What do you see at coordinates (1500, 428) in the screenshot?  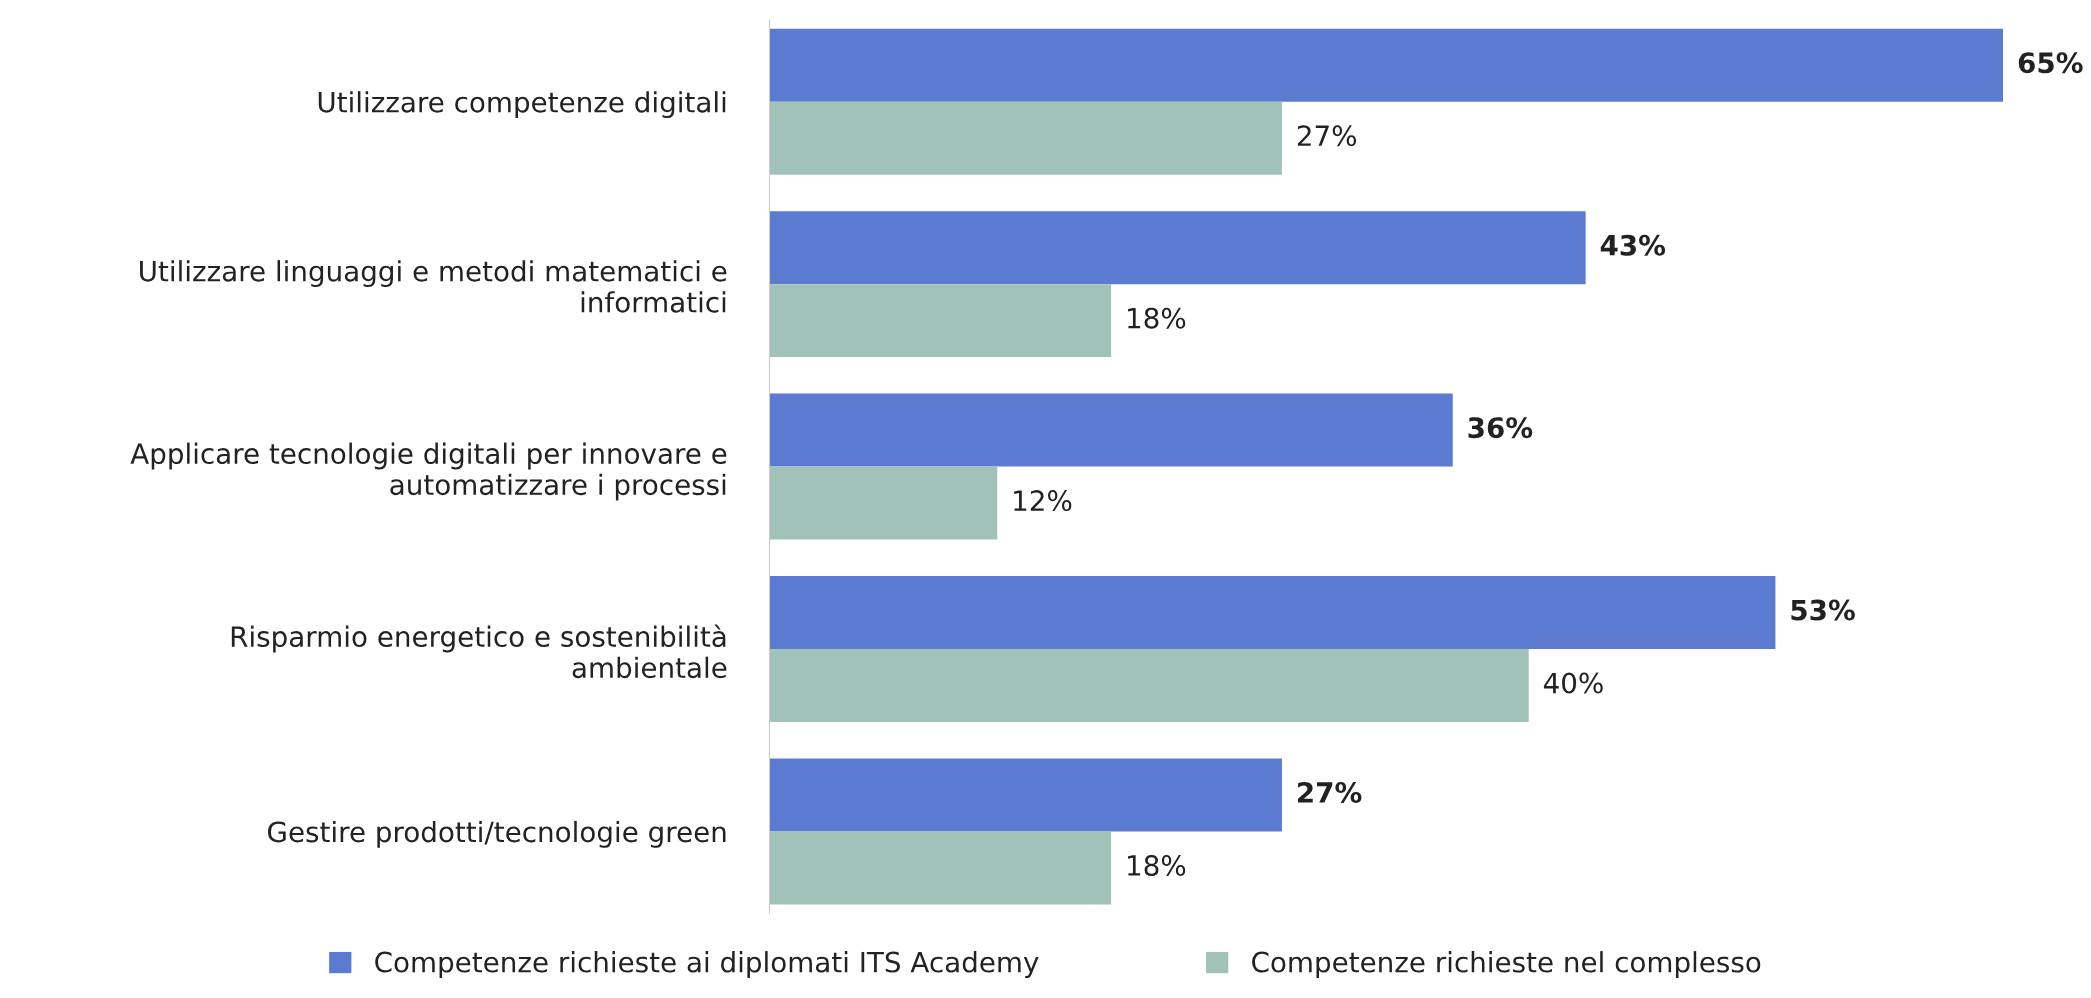 I see `data-label: 36%` at bounding box center [1500, 428].